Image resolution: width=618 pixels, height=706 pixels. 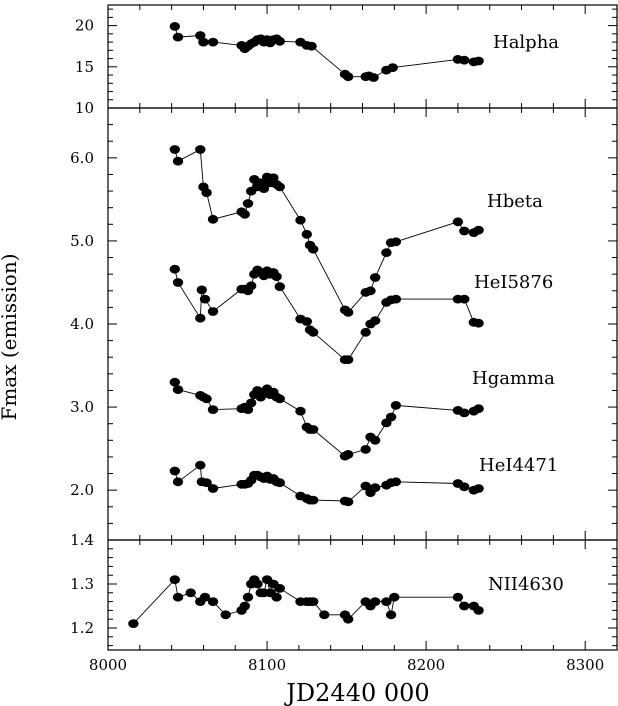 What do you see at coordinates (585, 665) in the screenshot?
I see `x-tick-label: 8300` at bounding box center [585, 665].